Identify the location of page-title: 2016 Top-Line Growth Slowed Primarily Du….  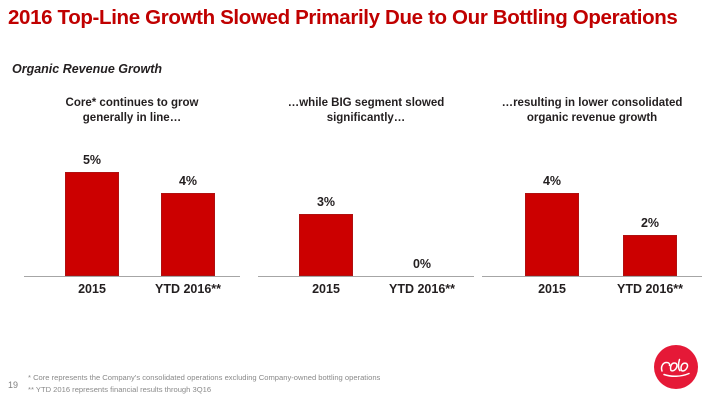
(343, 17).